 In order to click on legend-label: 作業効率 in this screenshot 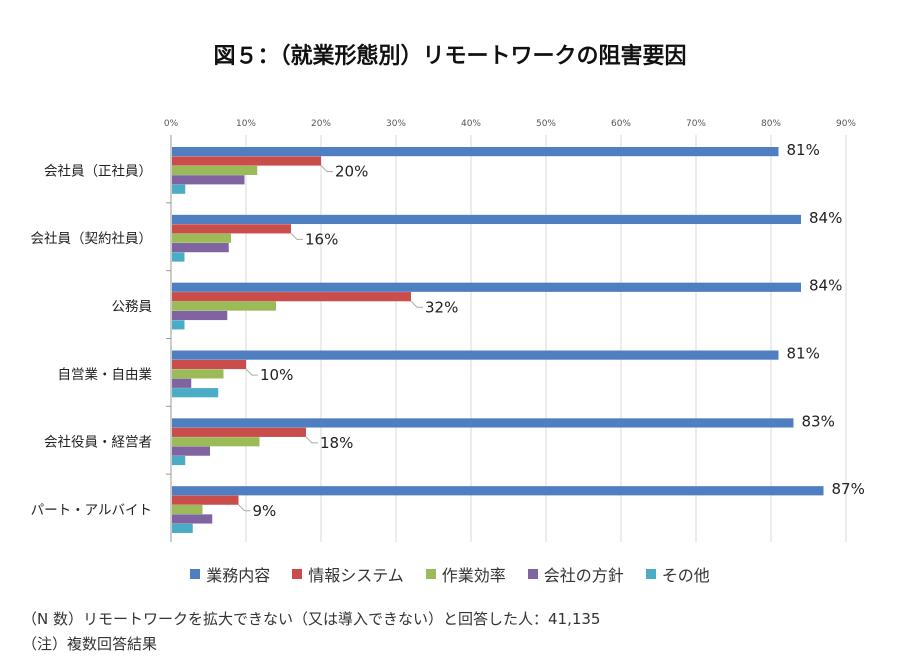, I will do `click(473, 575)`.